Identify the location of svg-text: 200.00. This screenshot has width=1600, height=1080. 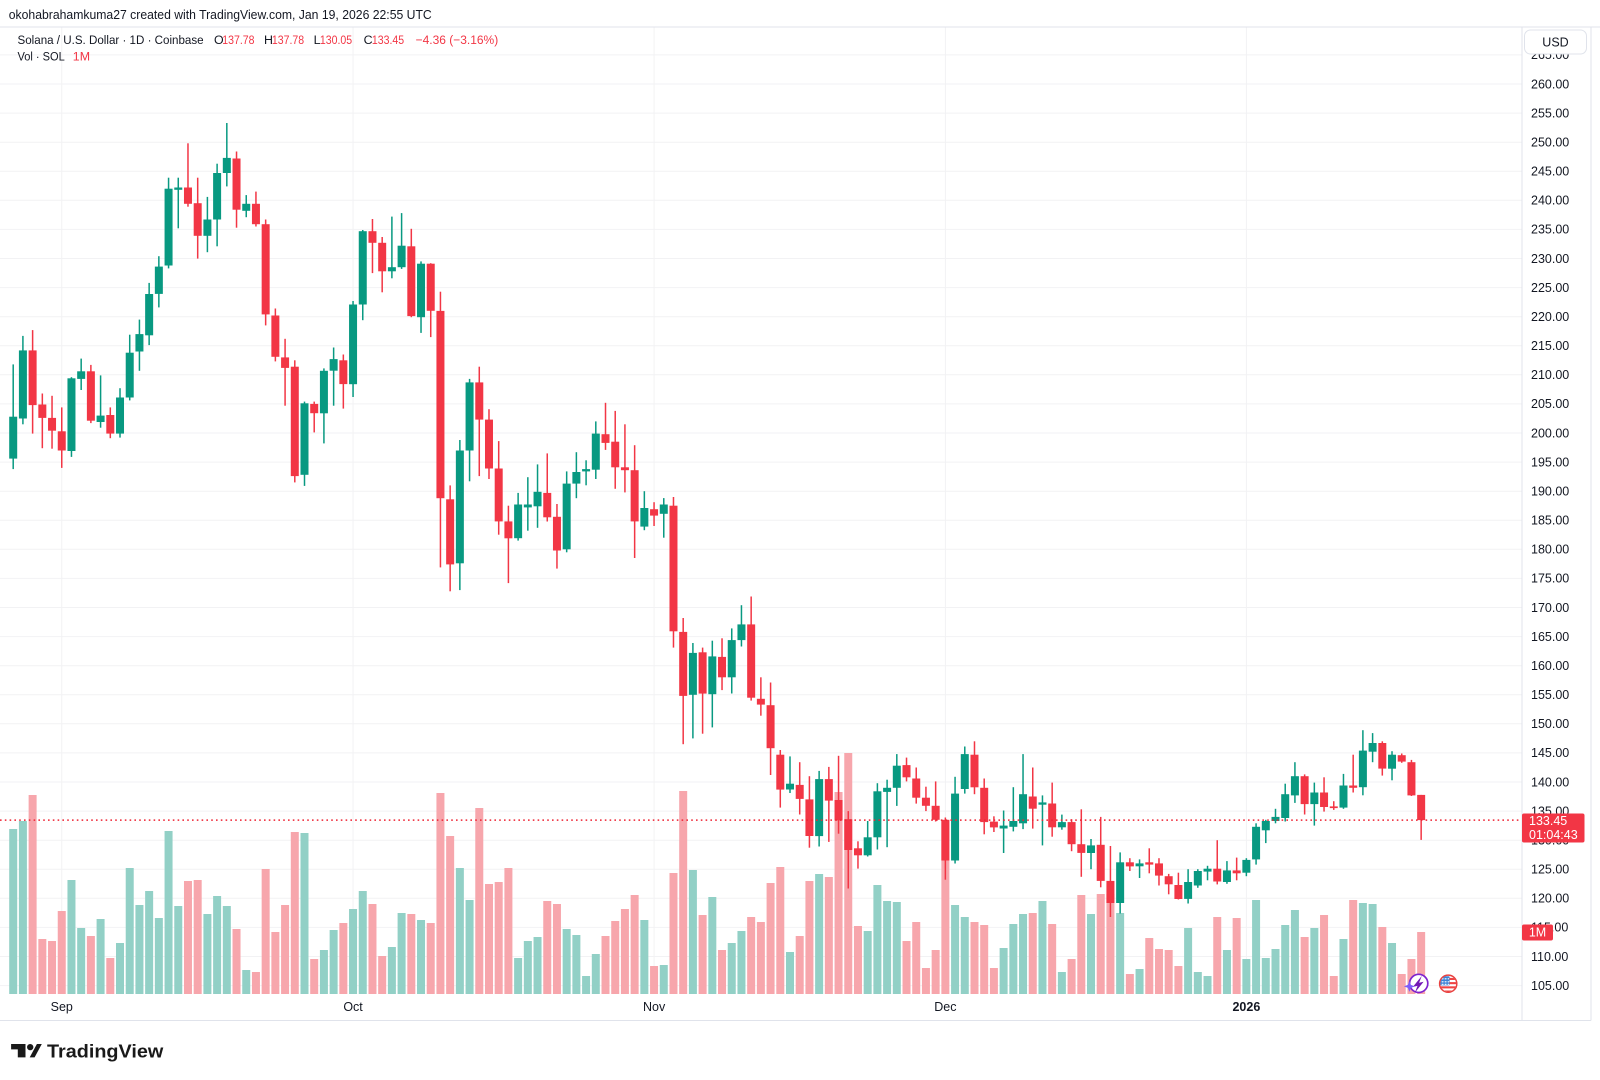
(1550, 433).